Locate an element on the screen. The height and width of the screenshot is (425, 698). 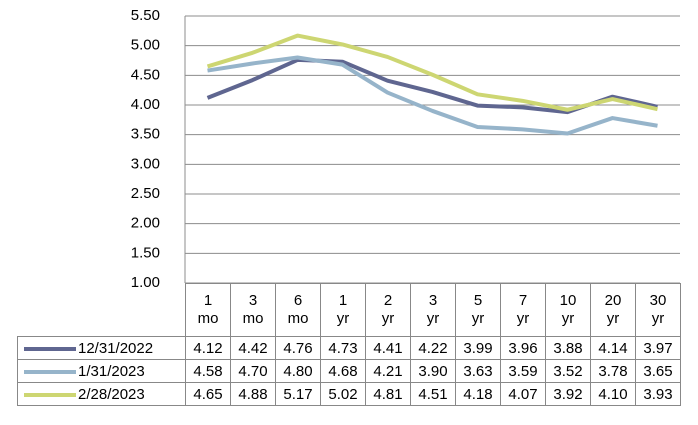
x-tick-label: 2 yr is located at coordinates (388, 309).